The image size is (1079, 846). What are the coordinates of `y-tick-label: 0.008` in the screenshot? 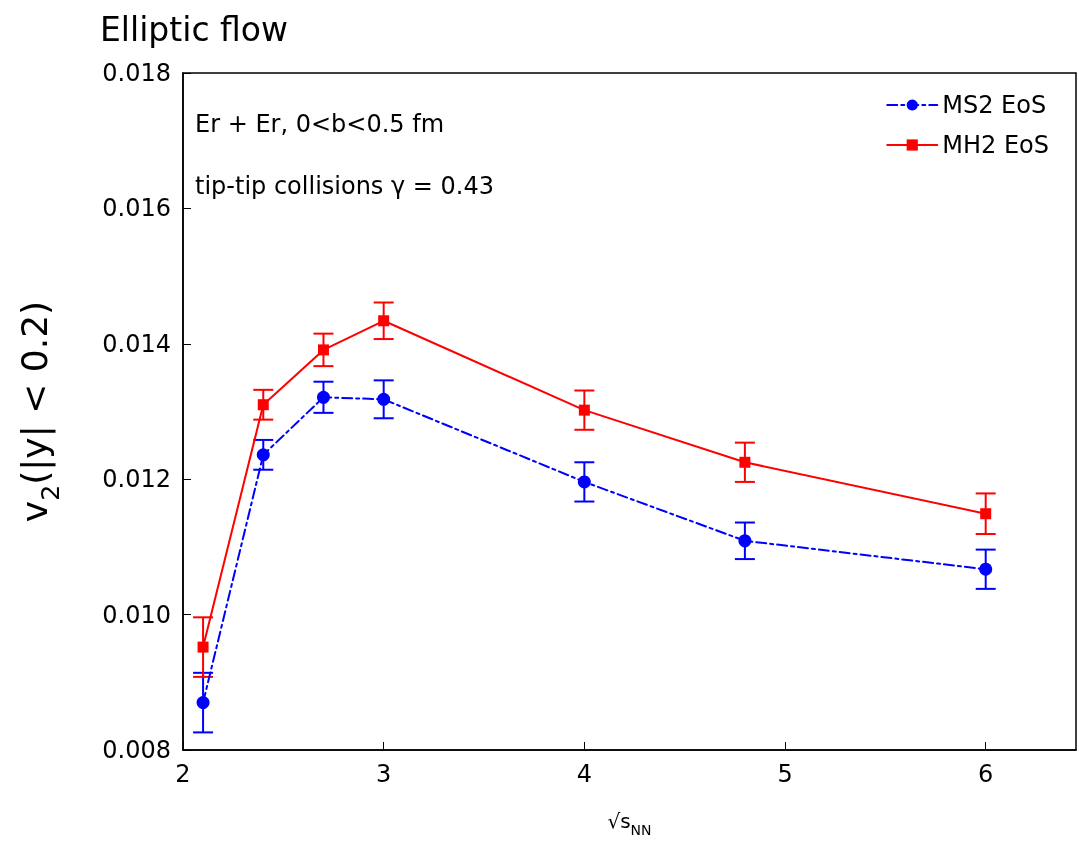 It's located at (136, 750).